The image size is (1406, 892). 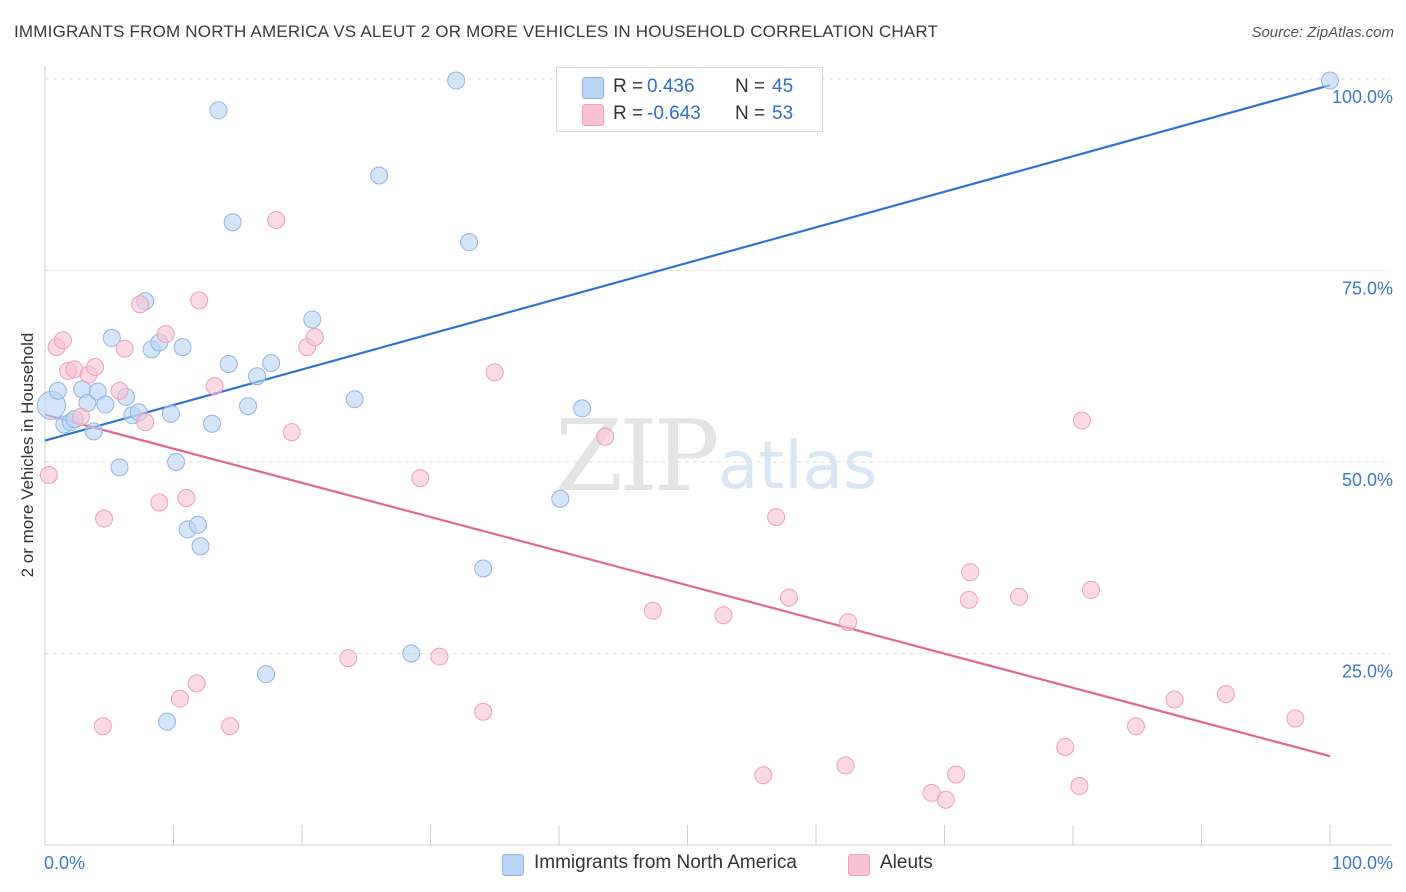 I want to click on bottom-legend-swatch-pink, so click(x=859, y=865).